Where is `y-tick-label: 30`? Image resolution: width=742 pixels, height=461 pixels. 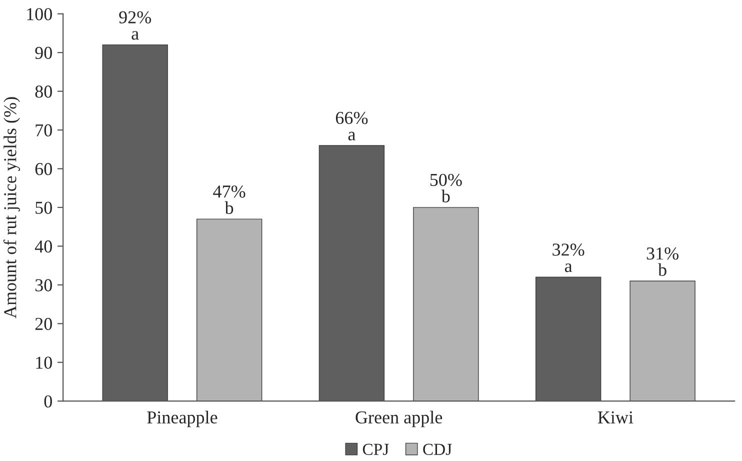 y-tick-label: 30 is located at coordinates (43, 285).